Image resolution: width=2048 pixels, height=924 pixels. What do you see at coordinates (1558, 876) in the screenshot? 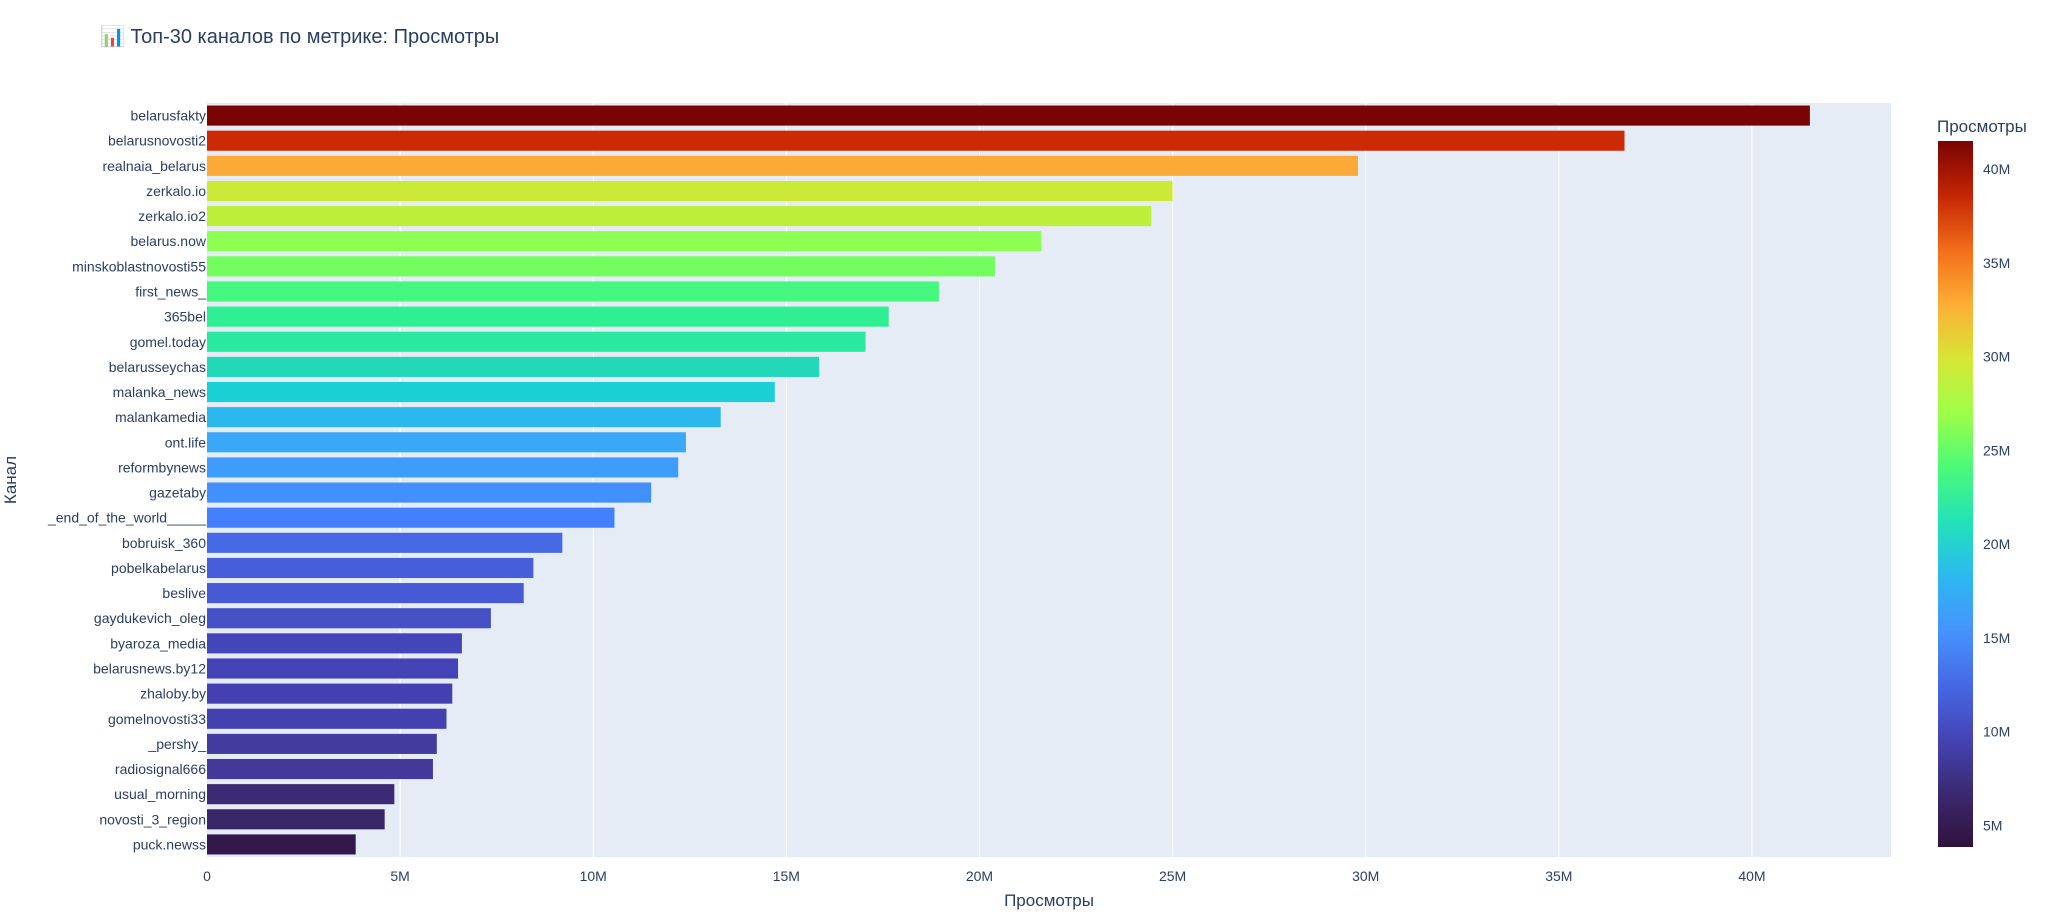
I see `x-tick-label: 35M` at bounding box center [1558, 876].